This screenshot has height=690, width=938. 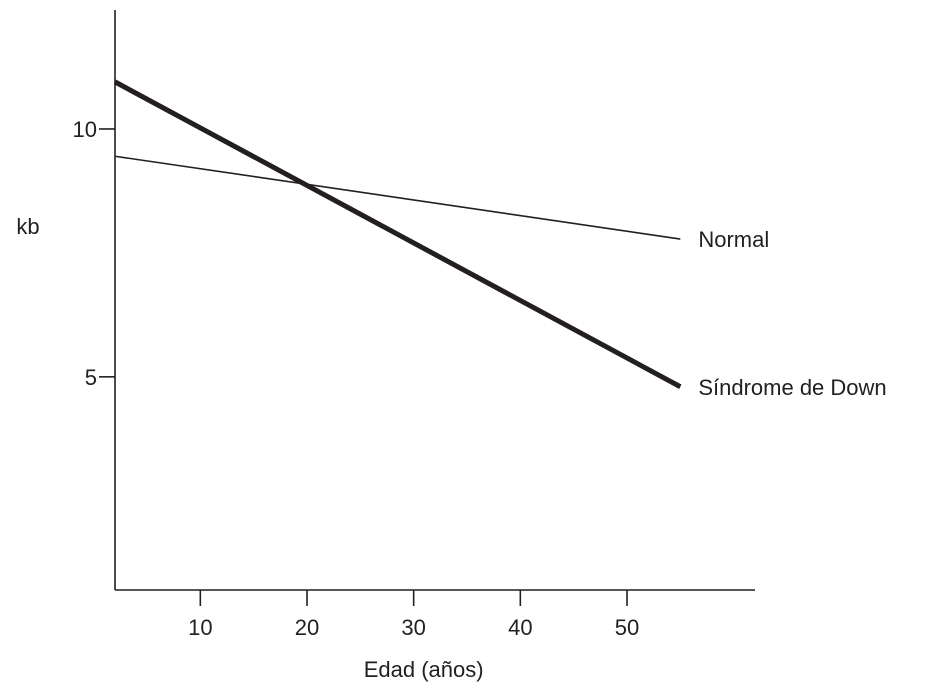 I want to click on y-ticks: 5 10, so click(x=94, y=253).